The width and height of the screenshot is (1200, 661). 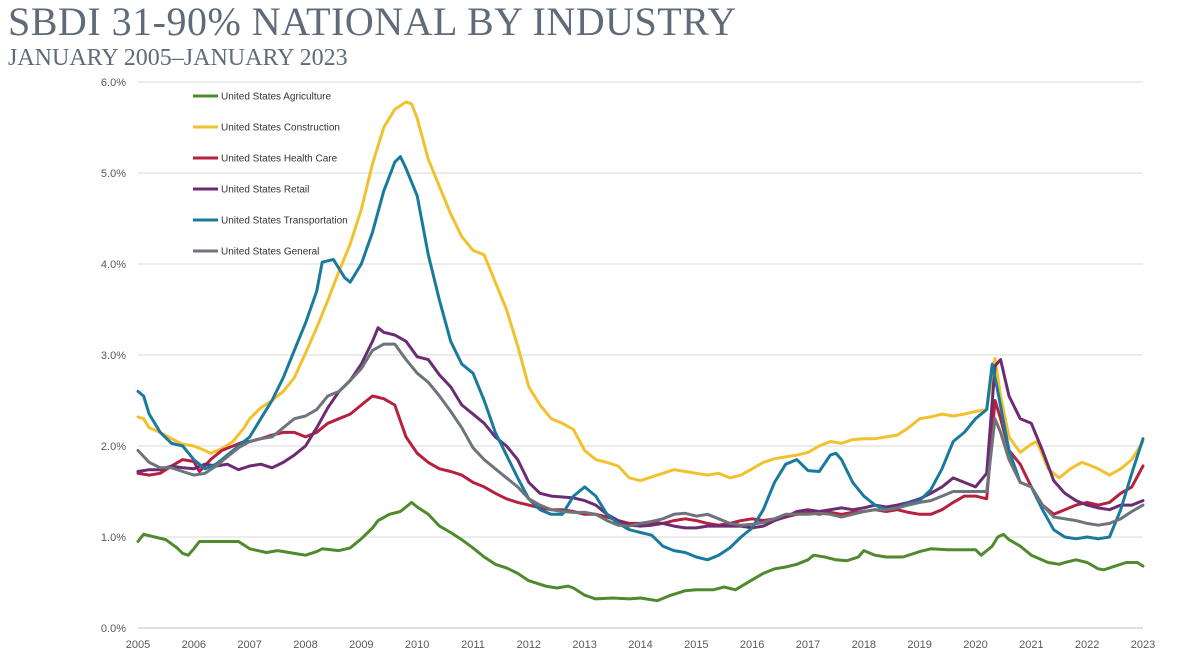 I want to click on x-tick-label: 2023, so click(x=1143, y=645).